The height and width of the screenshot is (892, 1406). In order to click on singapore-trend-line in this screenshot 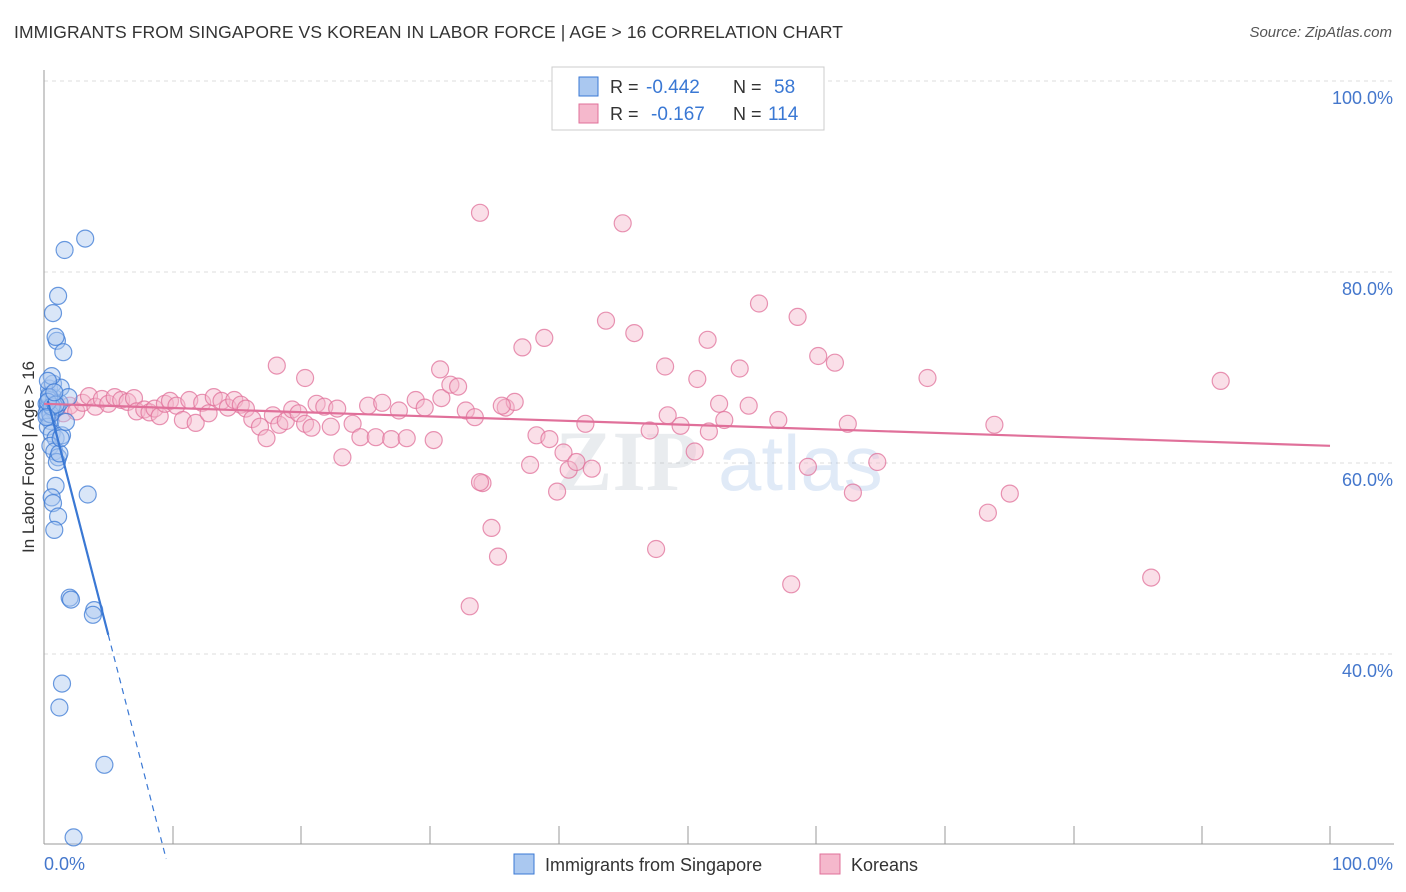, I will do `click(78, 518)`.